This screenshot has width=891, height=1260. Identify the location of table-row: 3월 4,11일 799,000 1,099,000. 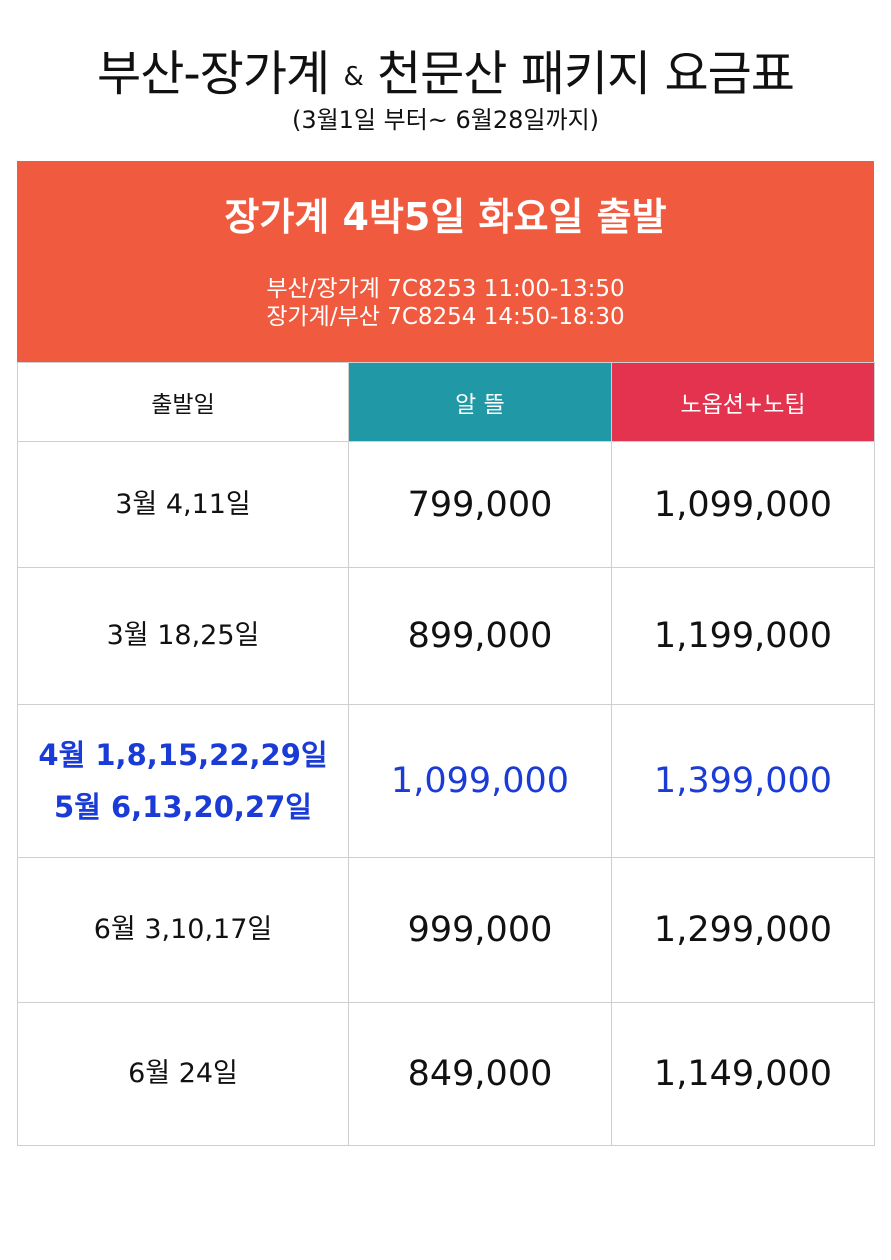
(446, 504).